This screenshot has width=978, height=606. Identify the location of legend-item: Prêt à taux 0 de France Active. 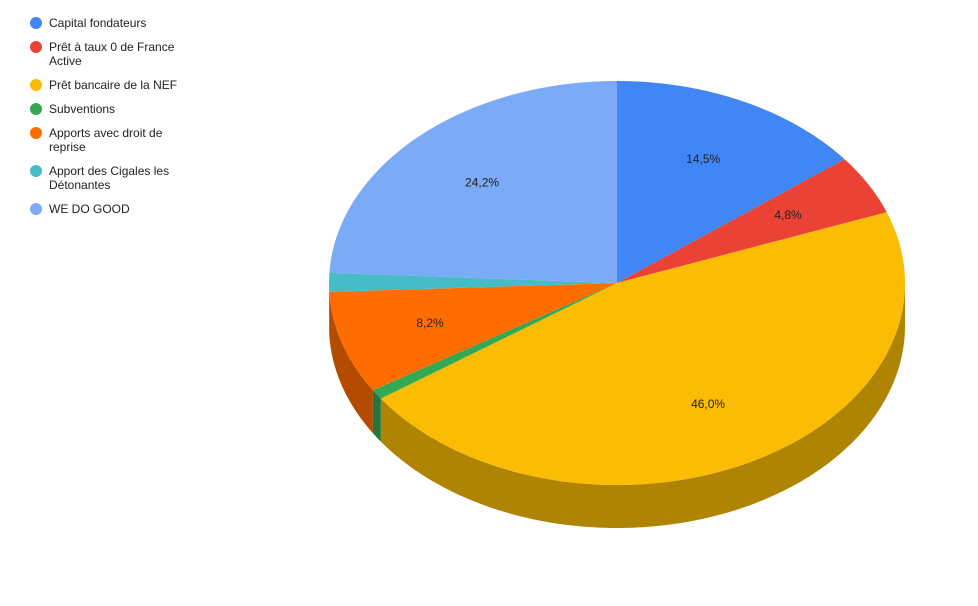
(115, 54).